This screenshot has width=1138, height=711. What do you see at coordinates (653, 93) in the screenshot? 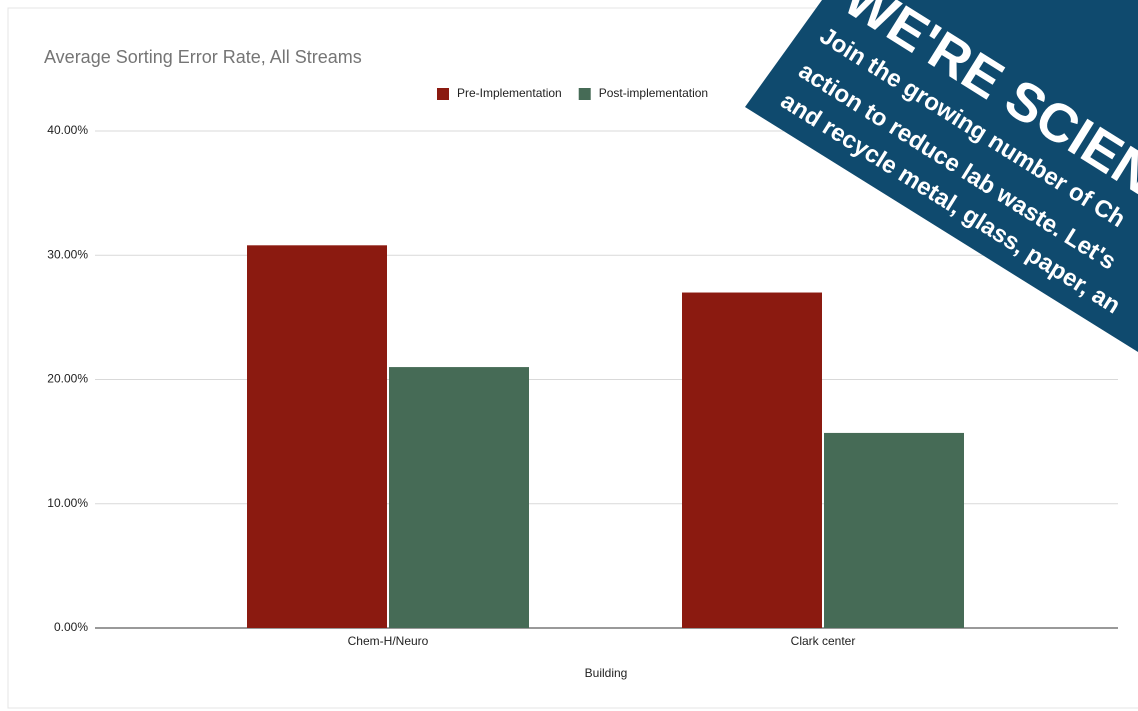
I see `legend-label: Post-implementation` at bounding box center [653, 93].